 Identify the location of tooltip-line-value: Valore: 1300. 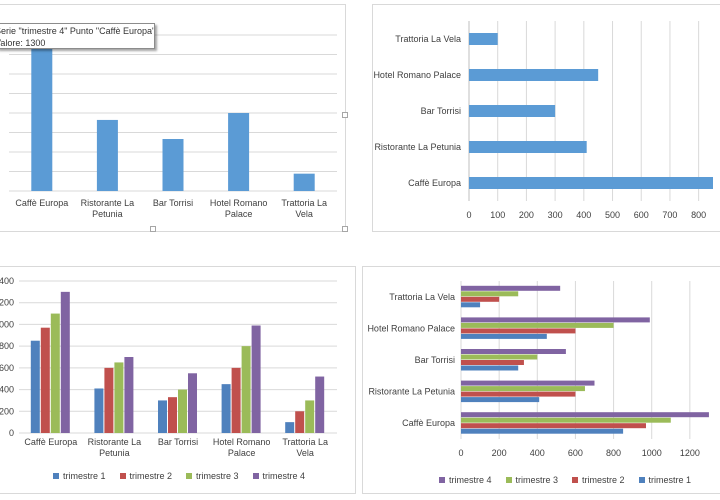
(23, 43).